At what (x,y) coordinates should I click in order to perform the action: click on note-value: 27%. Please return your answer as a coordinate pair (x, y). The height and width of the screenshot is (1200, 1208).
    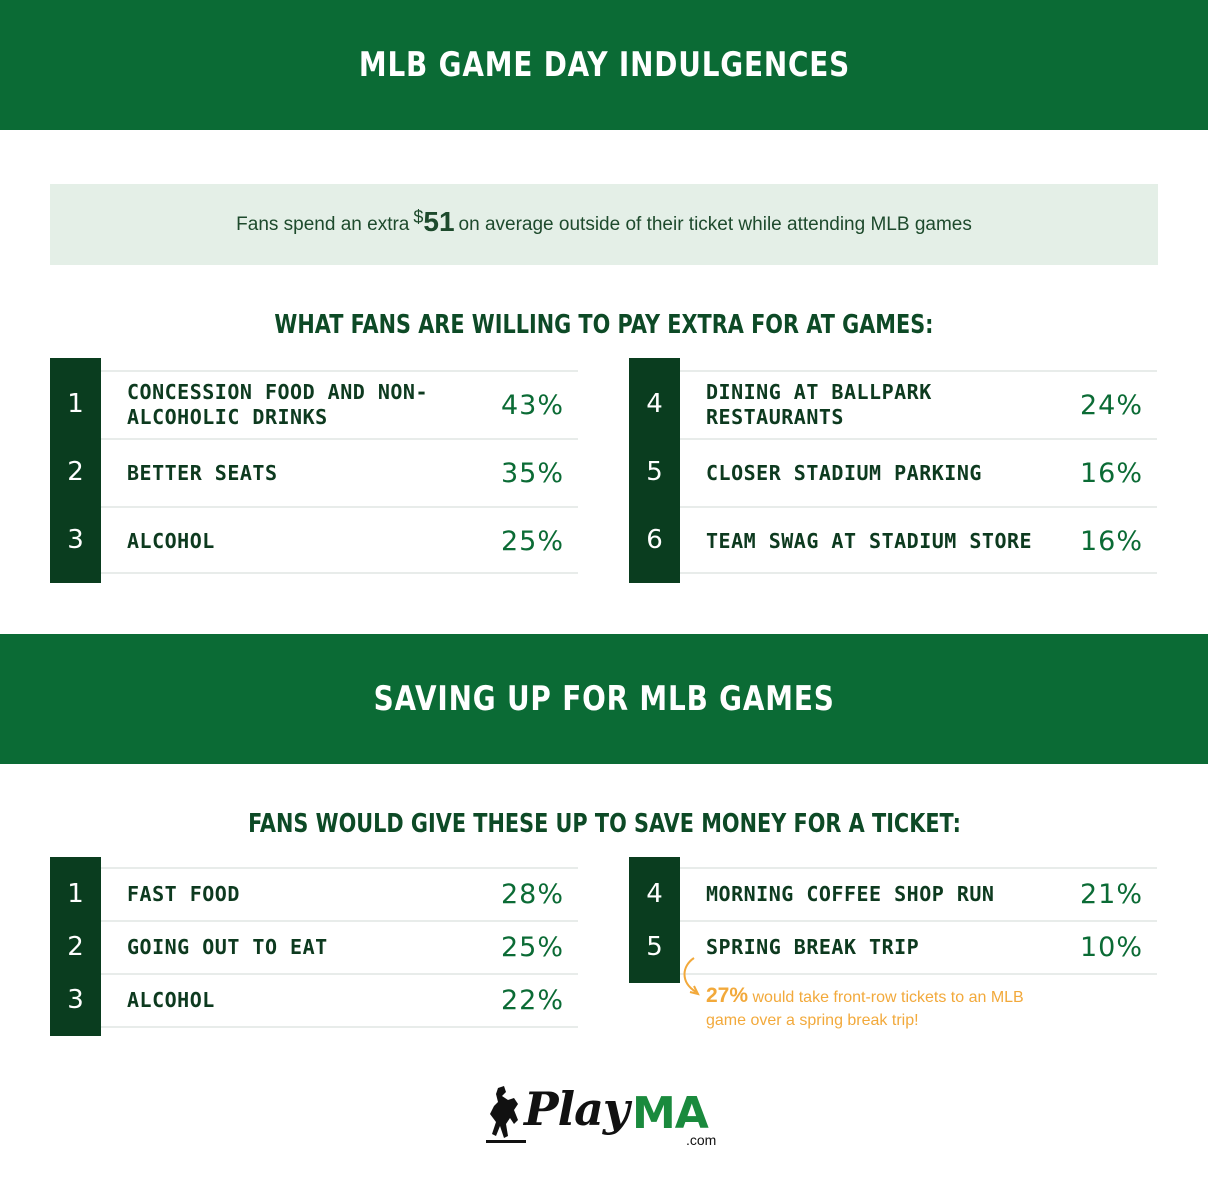
    Looking at the image, I should click on (727, 995).